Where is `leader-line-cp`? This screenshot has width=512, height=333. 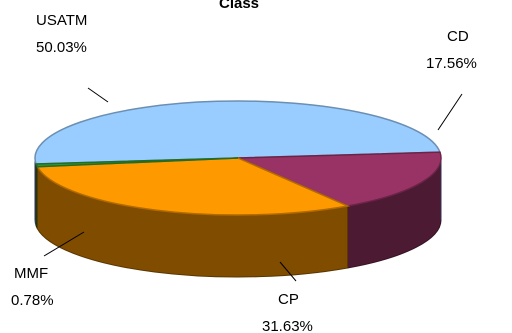
leader-line-cp is located at coordinates (288, 271).